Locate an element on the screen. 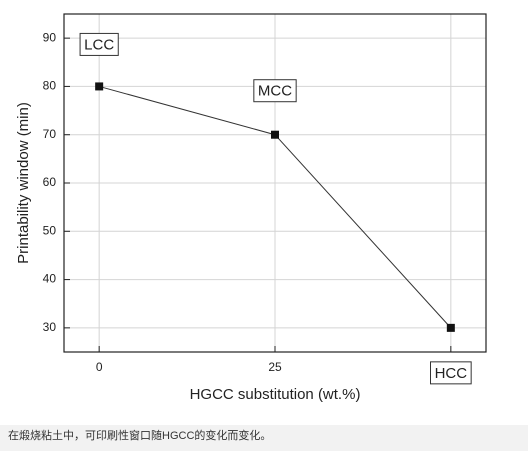 The width and height of the screenshot is (528, 451). x-tick-label: 0 is located at coordinates (99, 367).